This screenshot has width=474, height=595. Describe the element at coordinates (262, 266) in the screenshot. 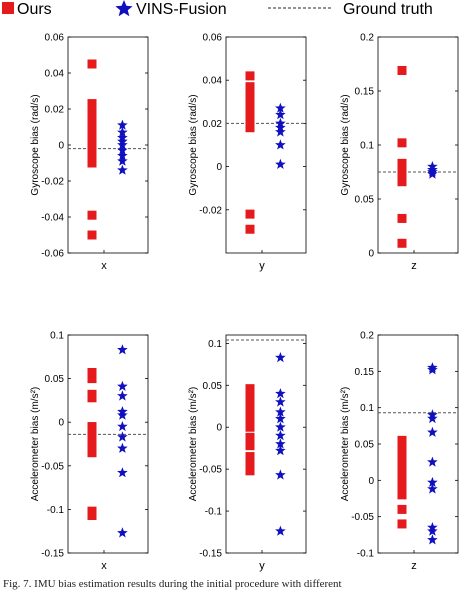

I see `x-axis-label: y` at that location.